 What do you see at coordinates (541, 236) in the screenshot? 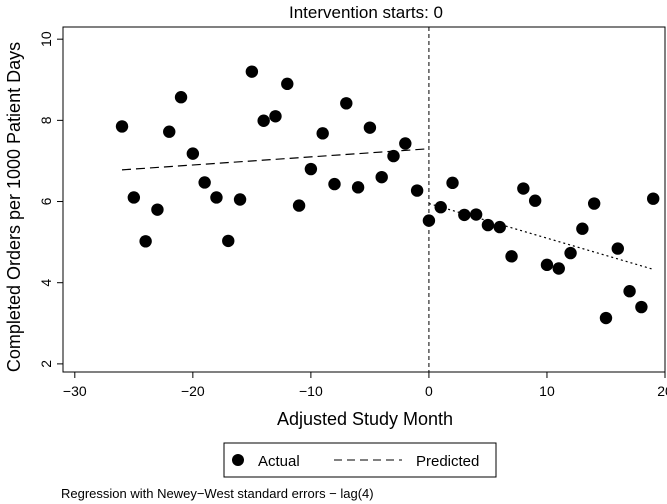
I see `predicted-dotted-line` at bounding box center [541, 236].